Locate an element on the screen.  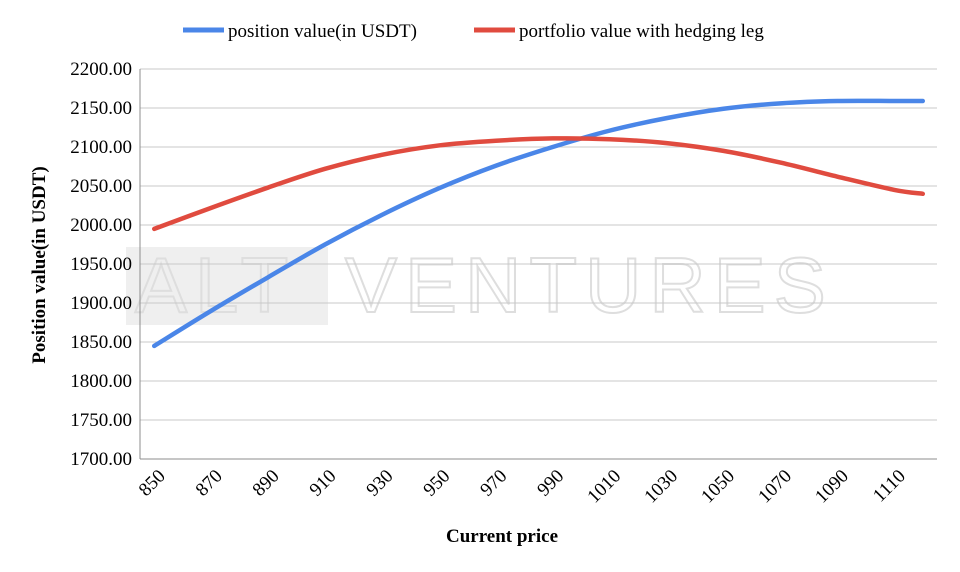
y-tick-label: 1750.00 is located at coordinates (101, 420).